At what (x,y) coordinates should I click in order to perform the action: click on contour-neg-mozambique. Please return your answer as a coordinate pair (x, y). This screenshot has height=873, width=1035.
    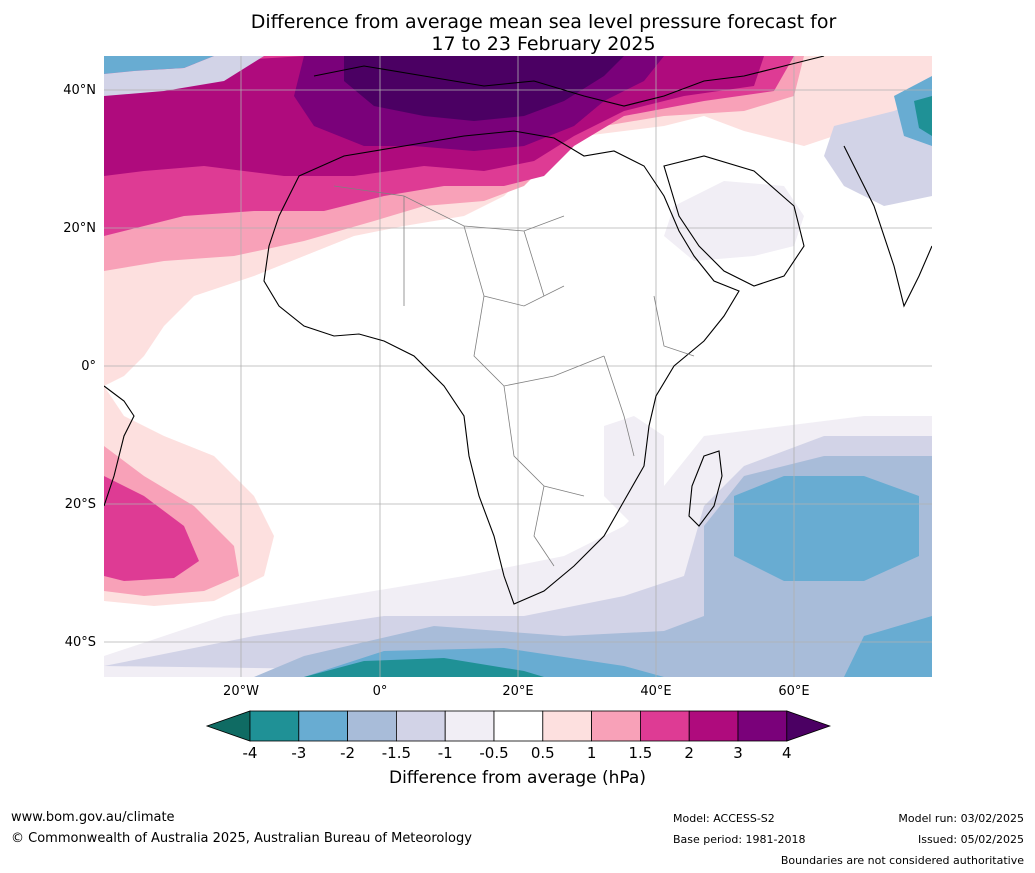
    Looking at the image, I should click on (634, 471).